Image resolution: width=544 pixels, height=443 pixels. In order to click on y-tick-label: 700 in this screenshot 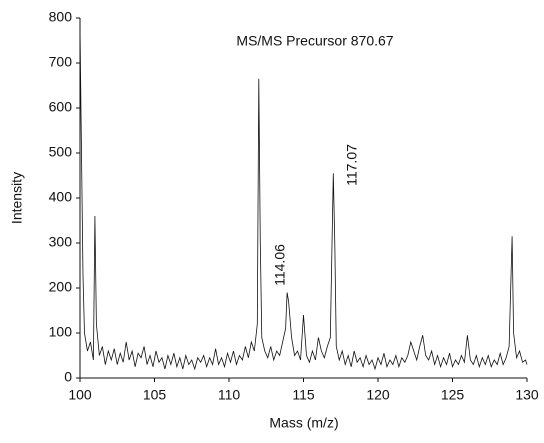, I will do `click(61, 62)`.